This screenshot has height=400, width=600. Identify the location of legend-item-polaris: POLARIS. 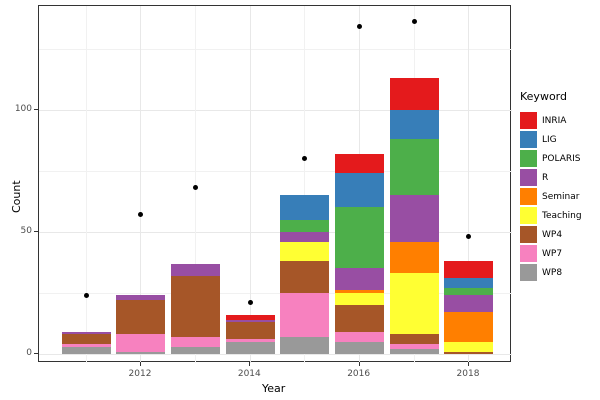
(559, 158).